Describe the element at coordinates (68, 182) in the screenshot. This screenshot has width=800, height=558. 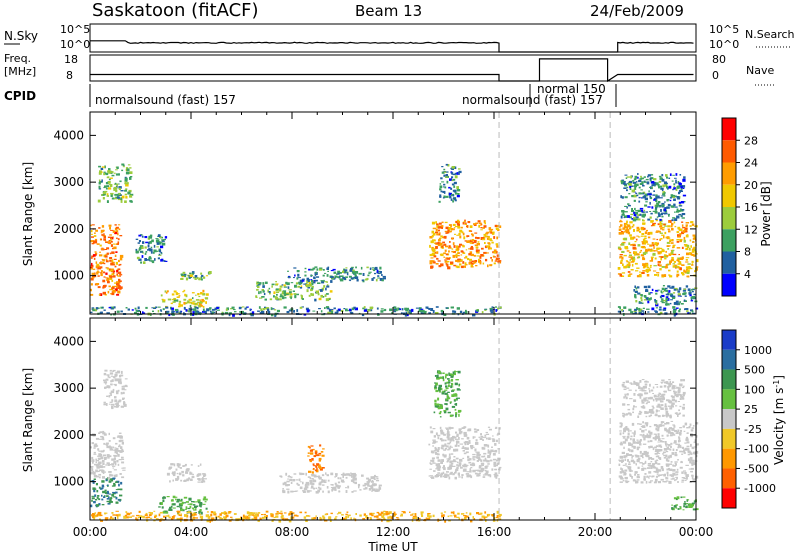
I see `y-tick-label: 3000` at that location.